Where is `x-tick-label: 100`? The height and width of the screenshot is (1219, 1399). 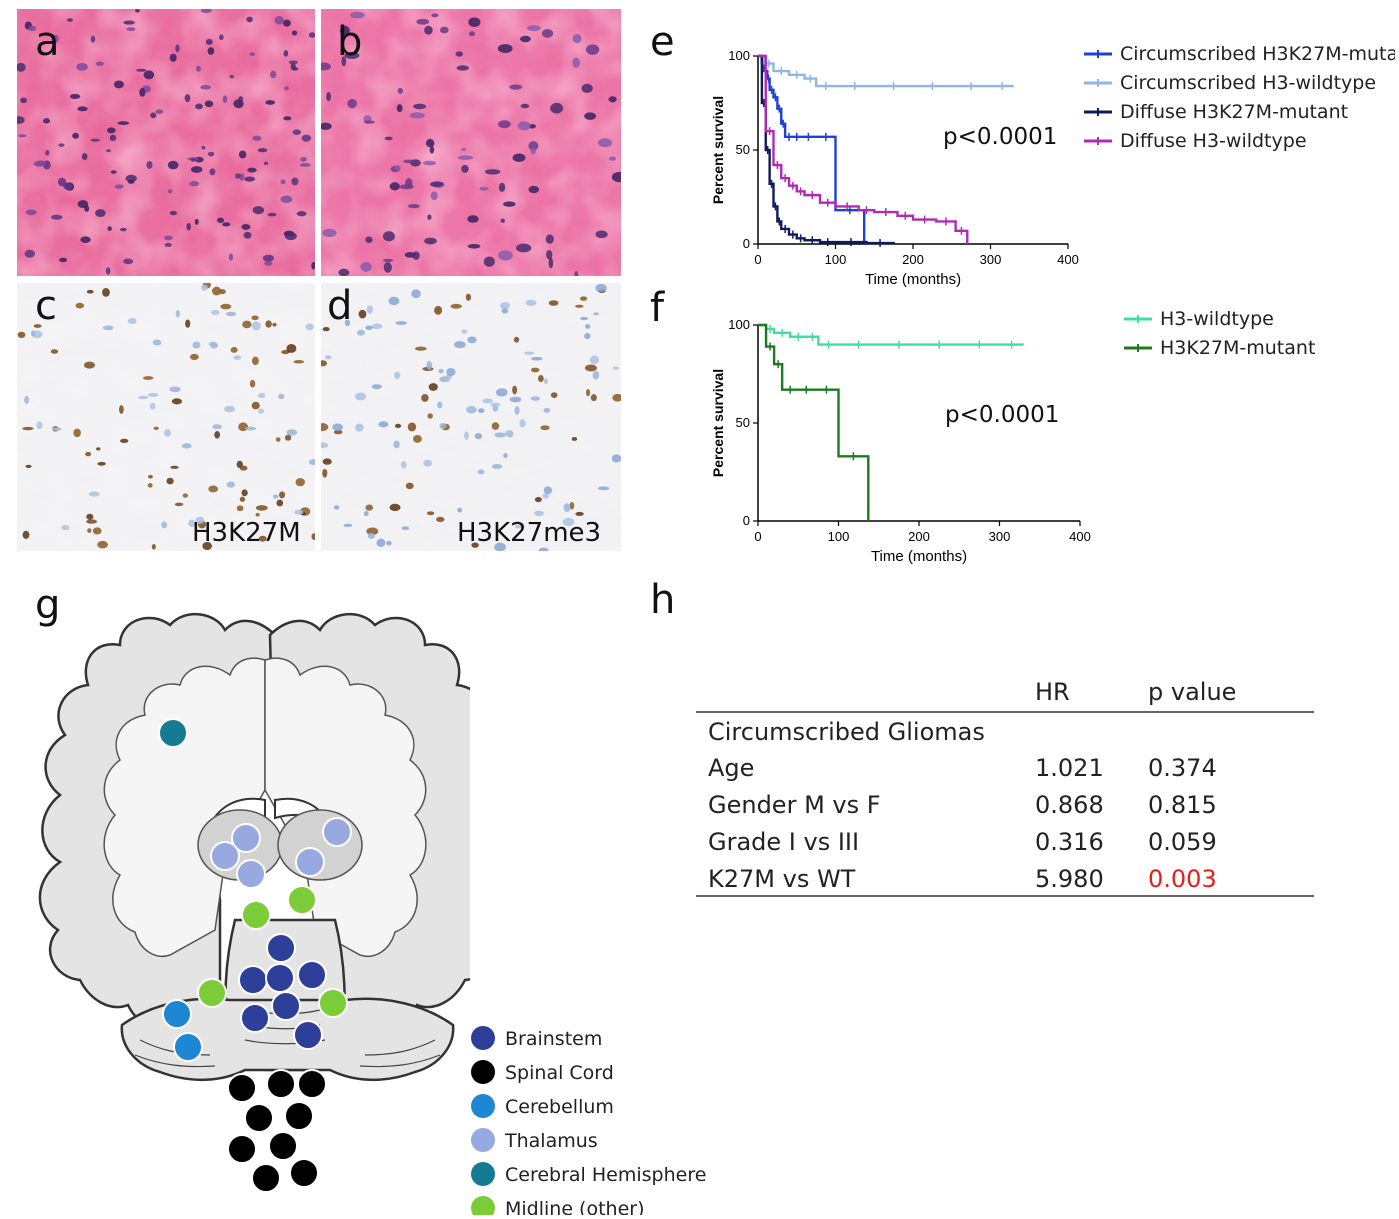
x-tick-label: 100 is located at coordinates (836, 259).